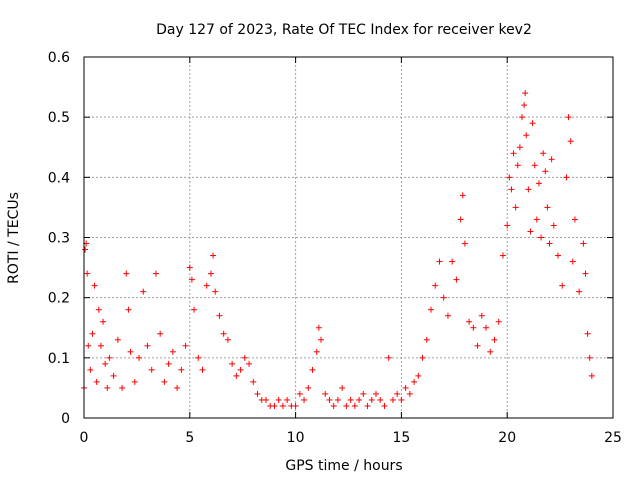 This screenshot has width=640, height=480. What do you see at coordinates (401, 438) in the screenshot?
I see `x-tick-label: 15` at bounding box center [401, 438].